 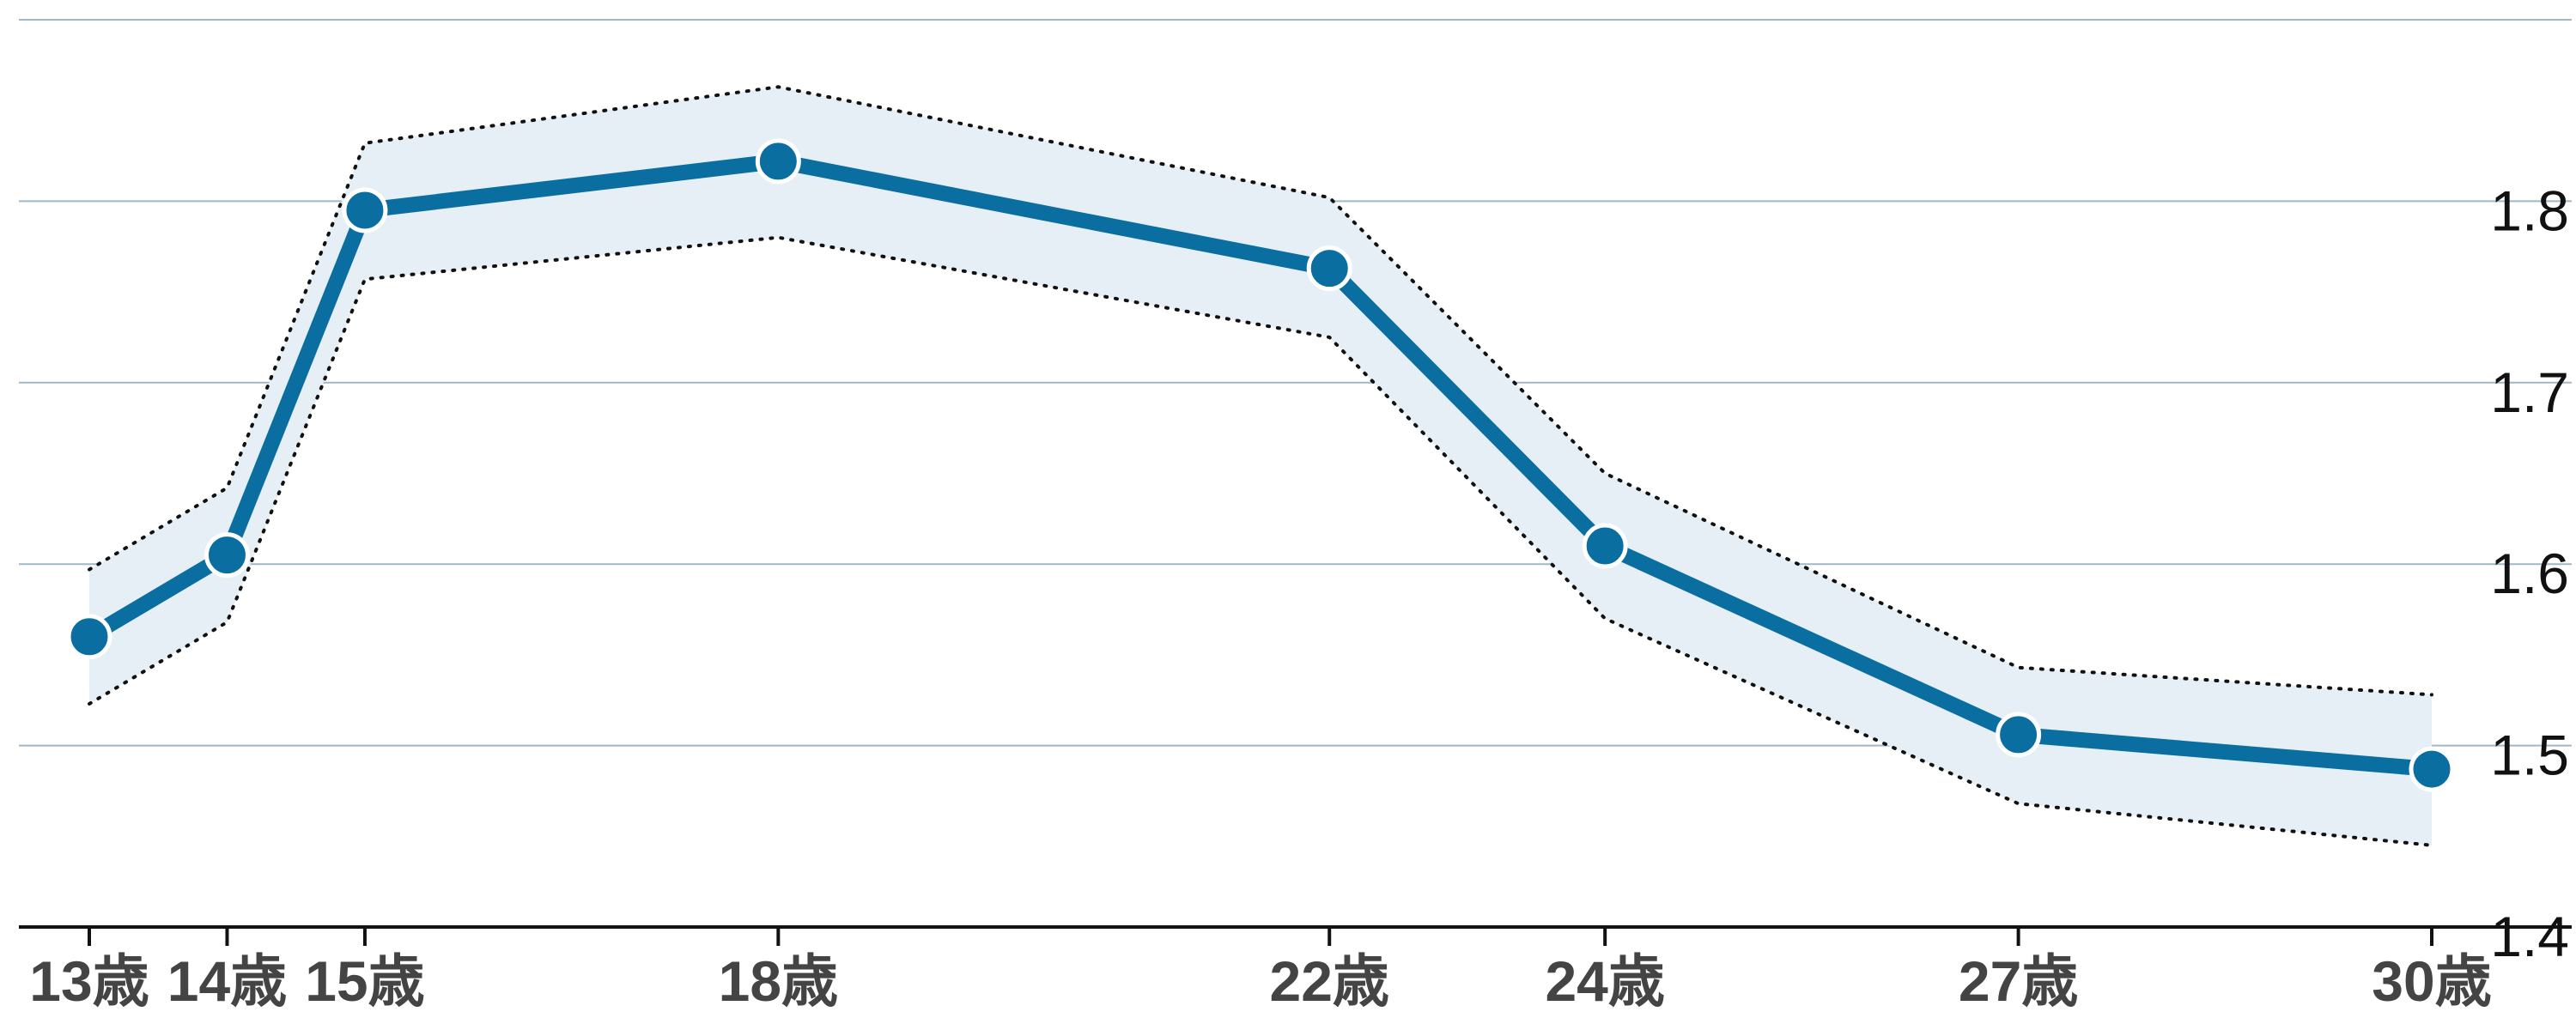 What do you see at coordinates (1295, 935) in the screenshot?
I see `x-axis` at bounding box center [1295, 935].